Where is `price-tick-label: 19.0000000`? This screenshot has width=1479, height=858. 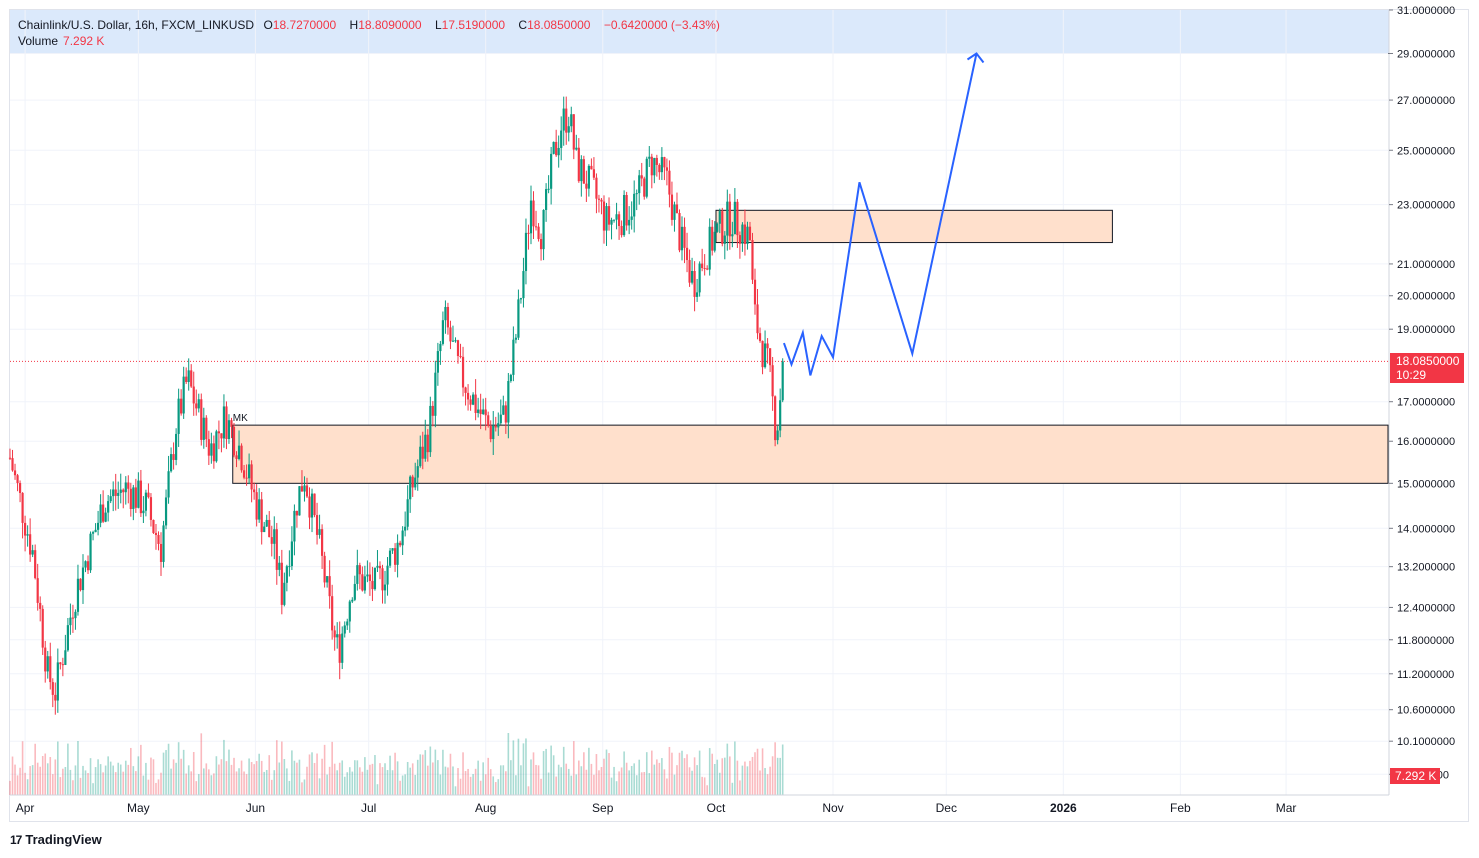
price-tick-label: 19.0000000 is located at coordinates (1426, 330).